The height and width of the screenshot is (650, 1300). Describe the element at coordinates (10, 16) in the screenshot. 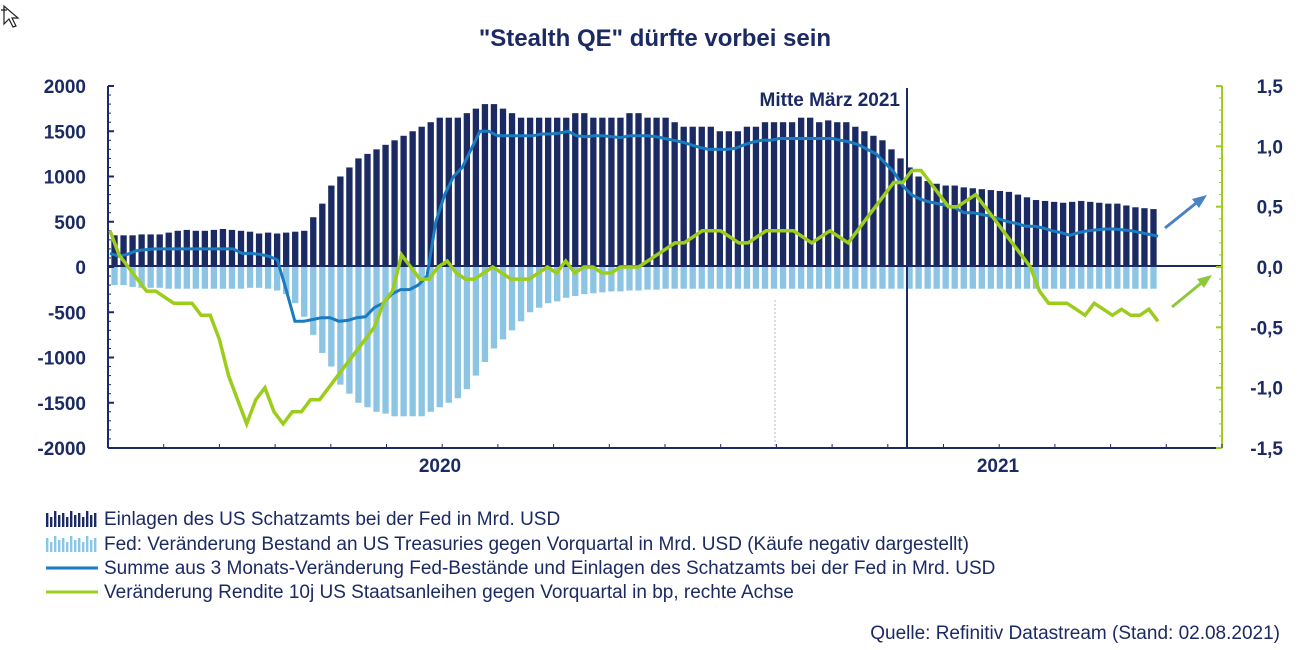

I see `mouse-cursor-icon` at that location.